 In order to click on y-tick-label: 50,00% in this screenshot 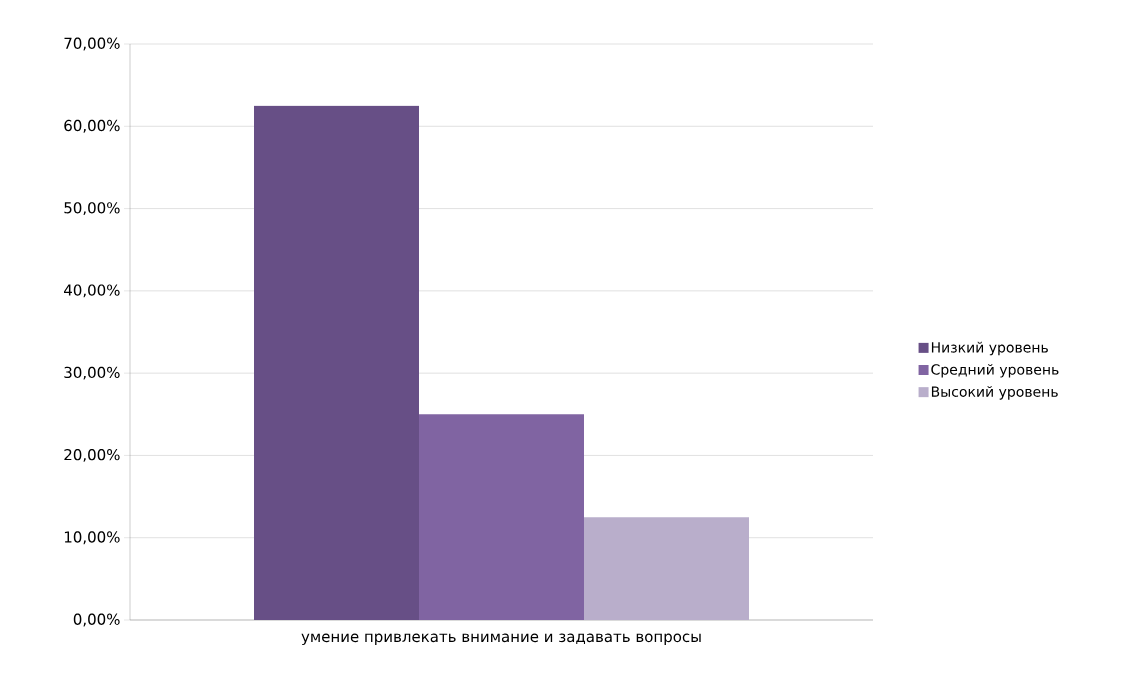, I will do `click(92, 209)`.